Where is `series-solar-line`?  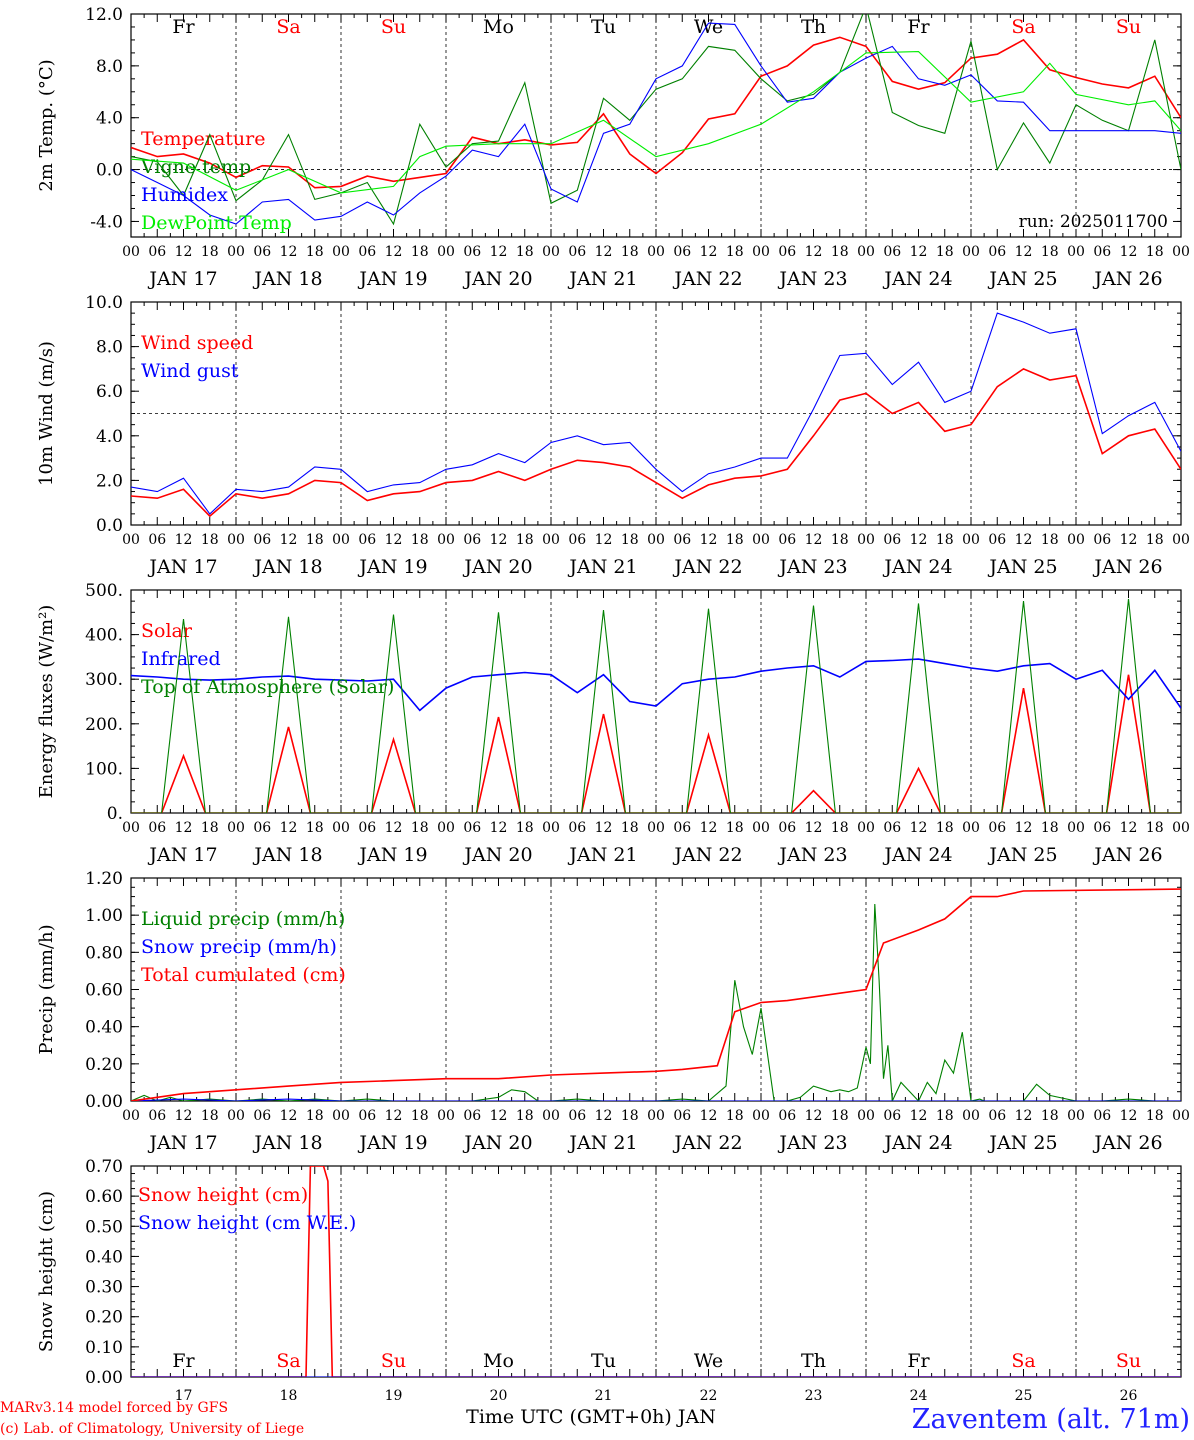
series-solar-line is located at coordinates (656, 743).